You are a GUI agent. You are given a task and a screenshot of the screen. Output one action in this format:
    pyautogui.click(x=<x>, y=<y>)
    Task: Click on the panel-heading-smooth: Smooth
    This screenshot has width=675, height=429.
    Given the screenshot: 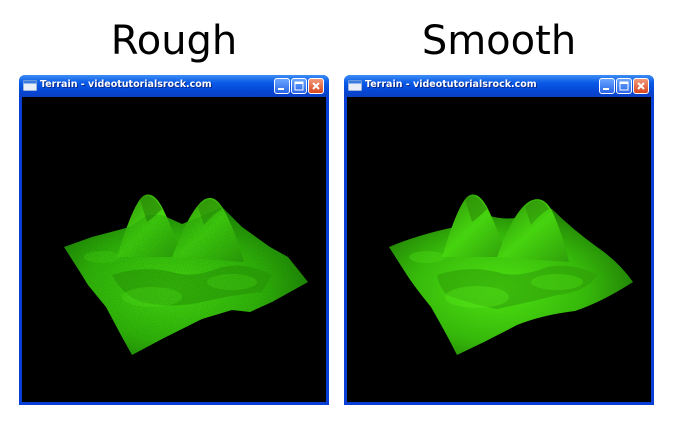 What is the action you would take?
    pyautogui.click(x=499, y=41)
    